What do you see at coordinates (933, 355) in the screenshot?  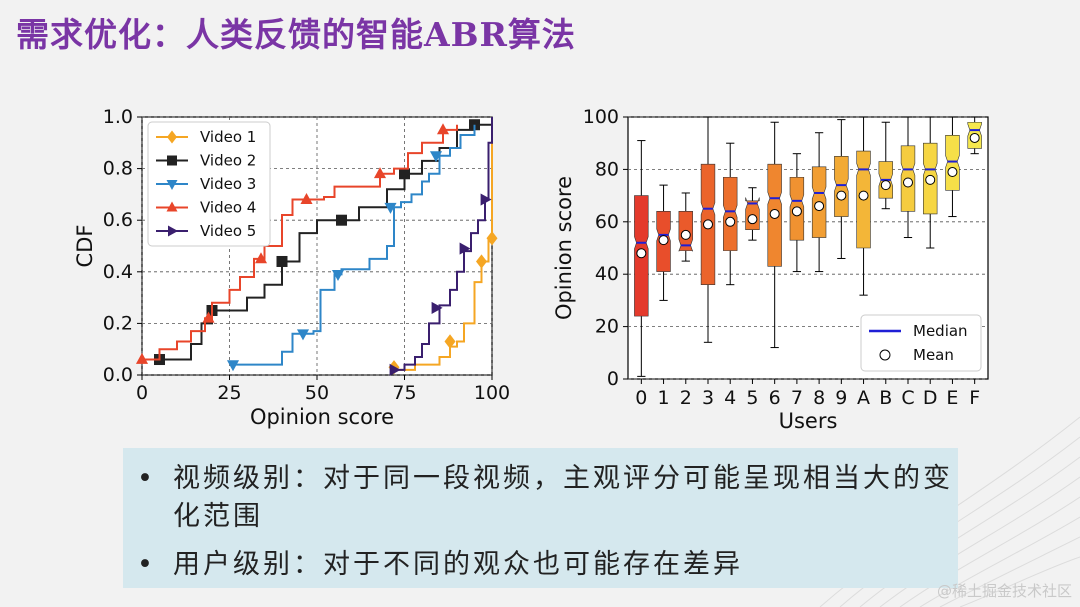 I see `boxplot-legend-label: Mean` at bounding box center [933, 355].